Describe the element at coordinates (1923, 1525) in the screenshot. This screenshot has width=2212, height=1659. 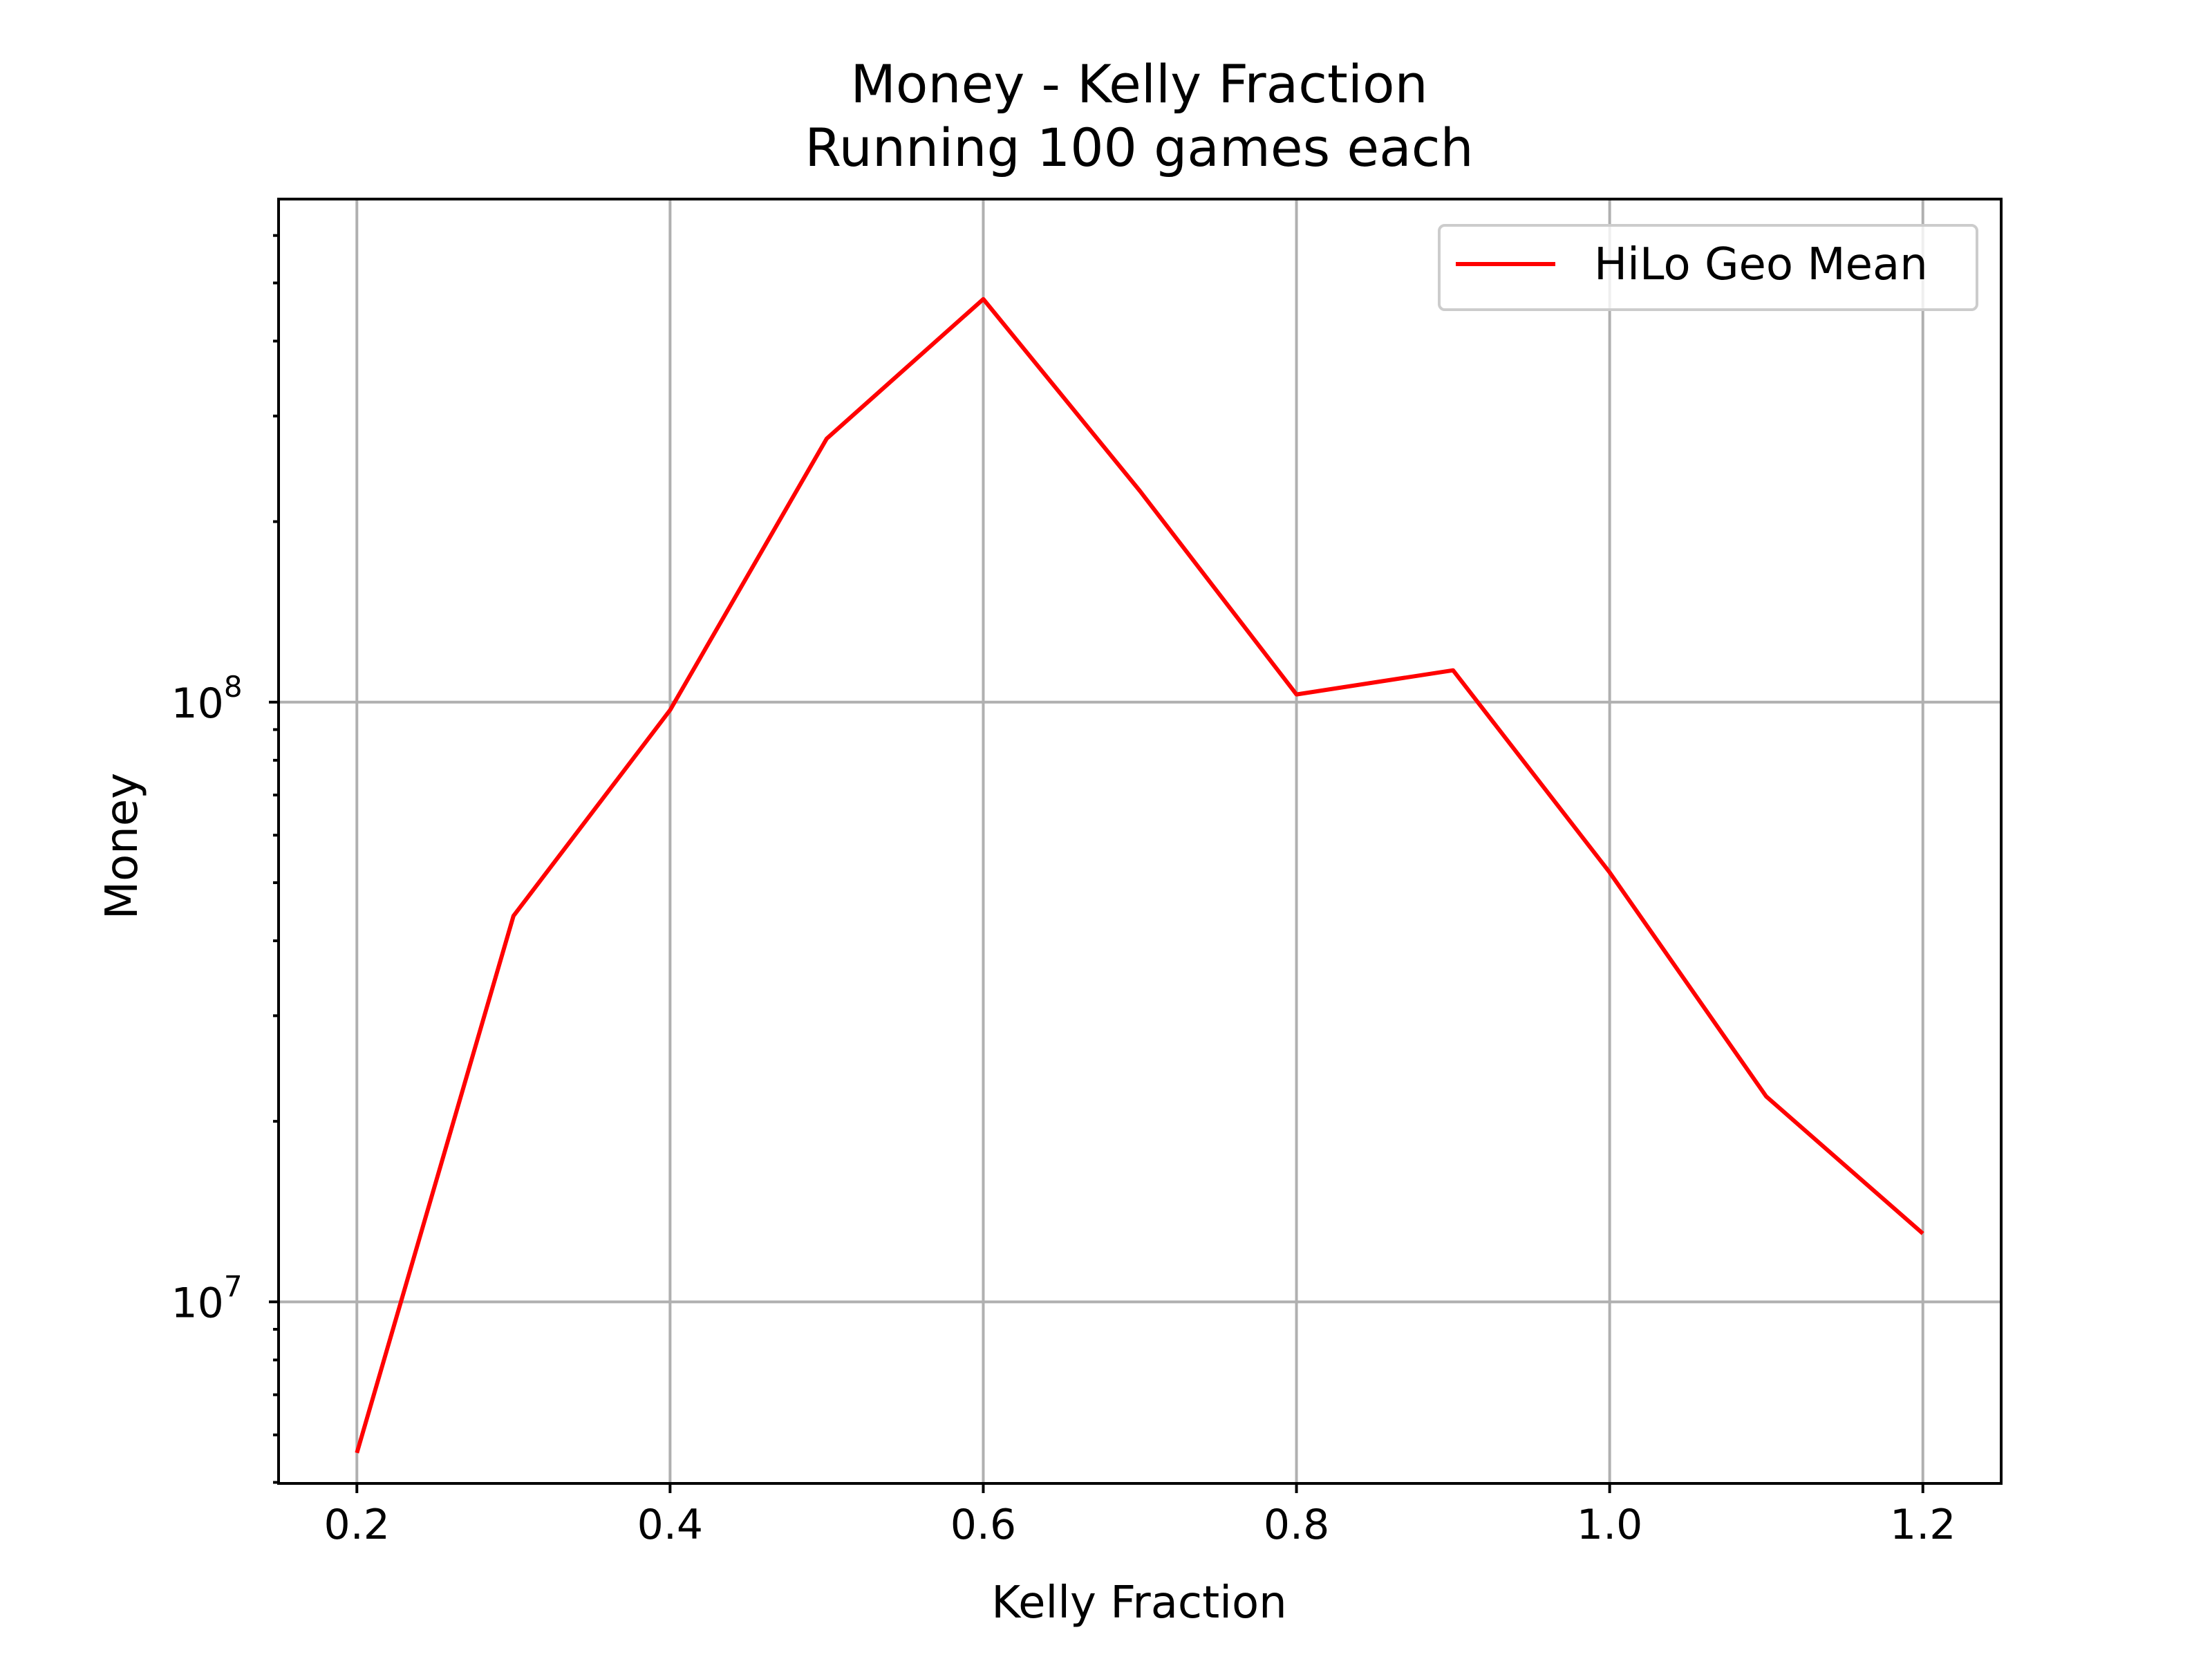
I see `x-tick-label: 1.2` at that location.